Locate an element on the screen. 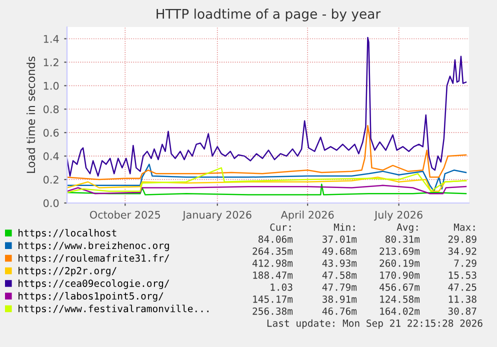  y-tick-label: 1.0 is located at coordinates (51, 86).